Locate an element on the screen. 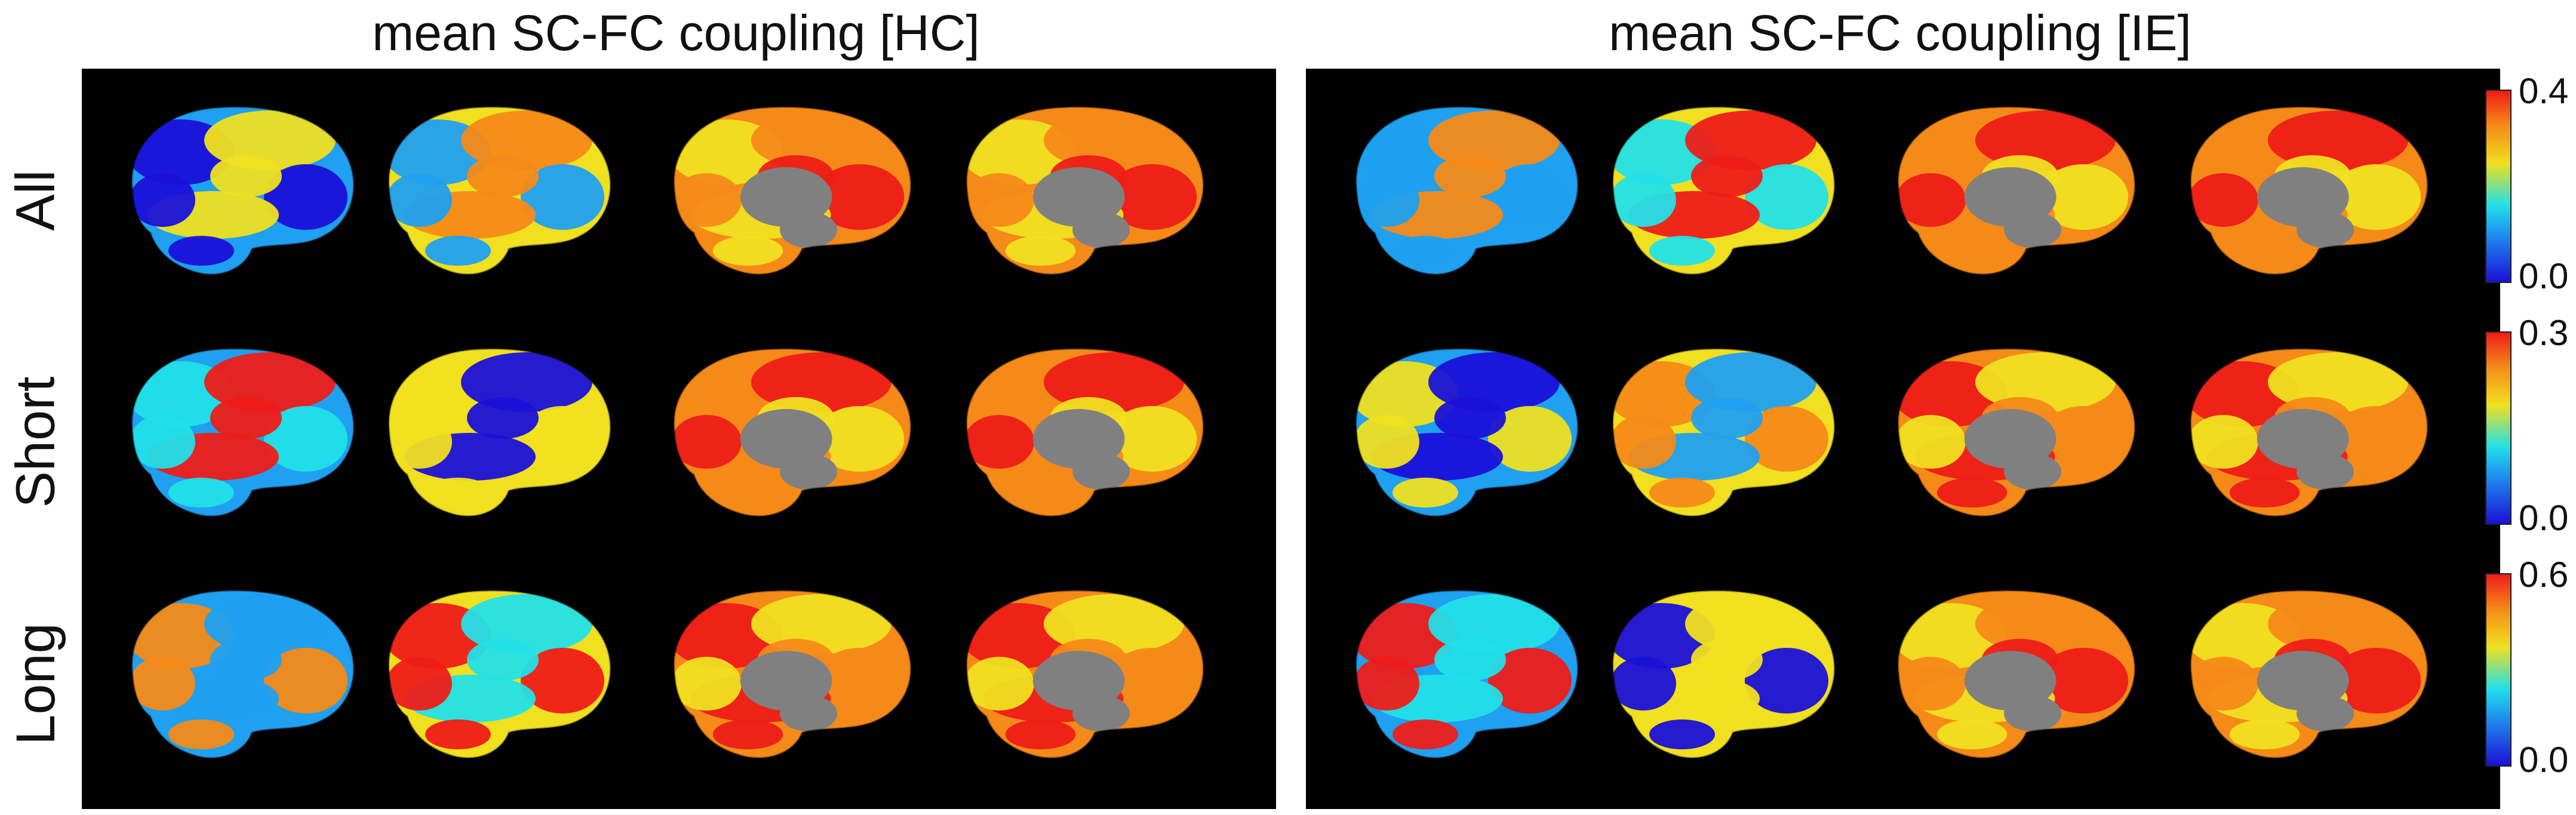 The image size is (2576, 815). colorbar-all-min: 0.0 is located at coordinates (2544, 276).